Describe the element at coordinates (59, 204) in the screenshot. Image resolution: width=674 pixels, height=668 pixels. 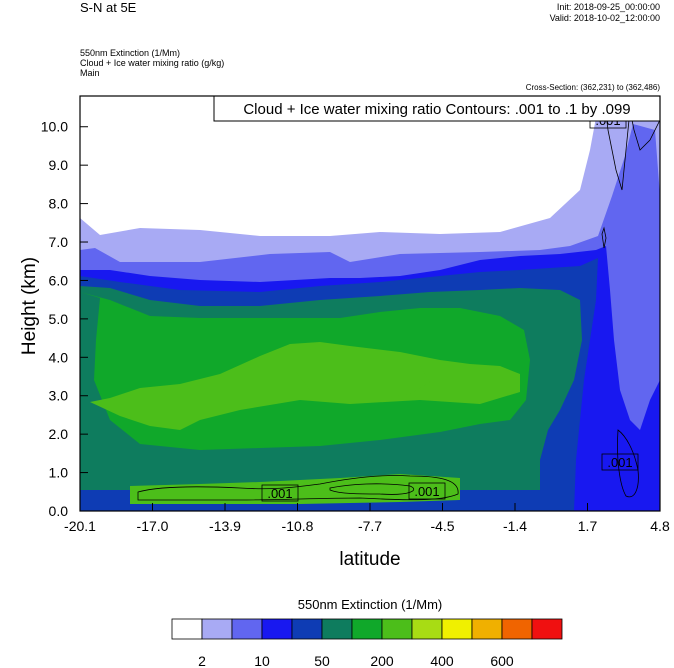
I see `y-tick-label: 8.0` at that location.